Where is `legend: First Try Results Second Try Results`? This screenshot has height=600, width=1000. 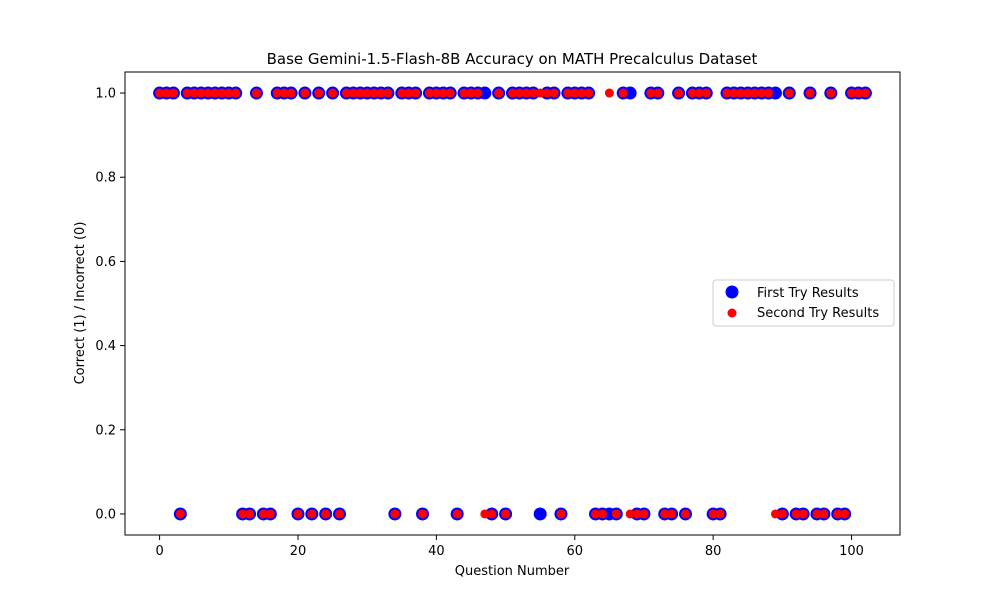
legend: First Try Results Second Try Results is located at coordinates (803, 303).